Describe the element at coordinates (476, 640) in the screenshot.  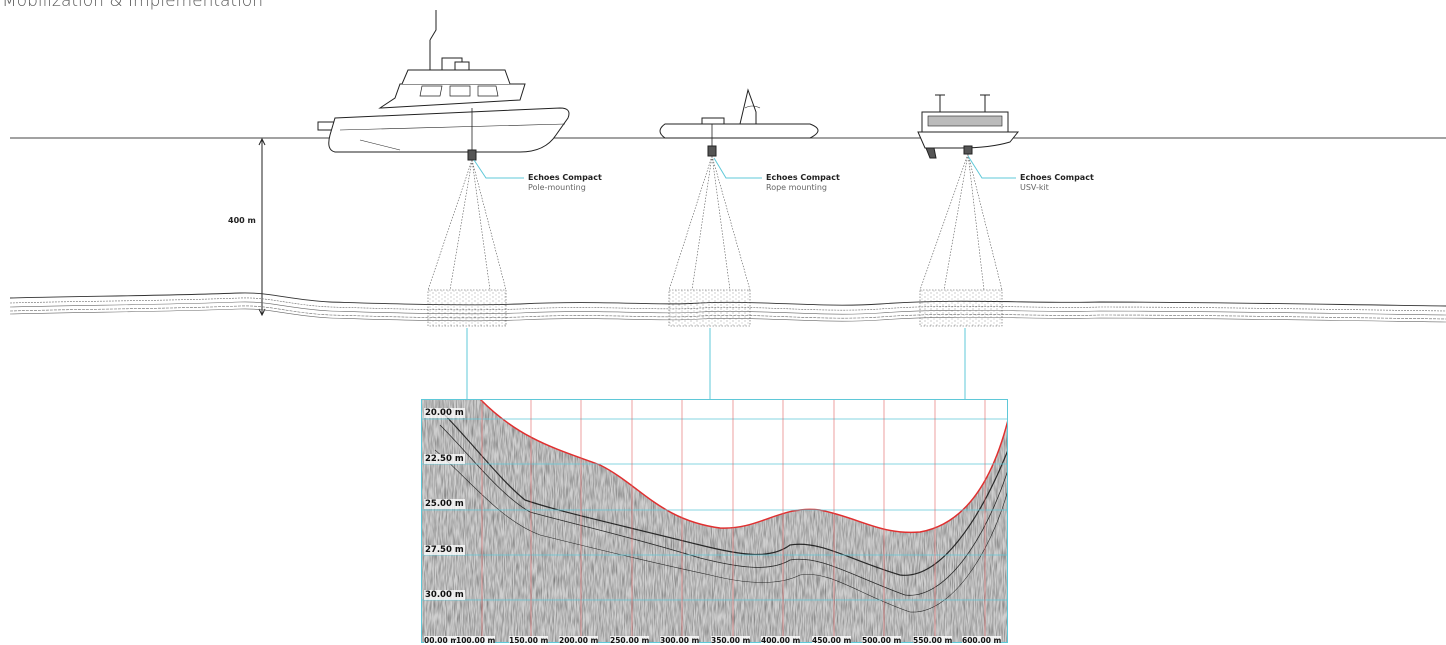
I see `x-tick-label: 100.00 m` at that location.